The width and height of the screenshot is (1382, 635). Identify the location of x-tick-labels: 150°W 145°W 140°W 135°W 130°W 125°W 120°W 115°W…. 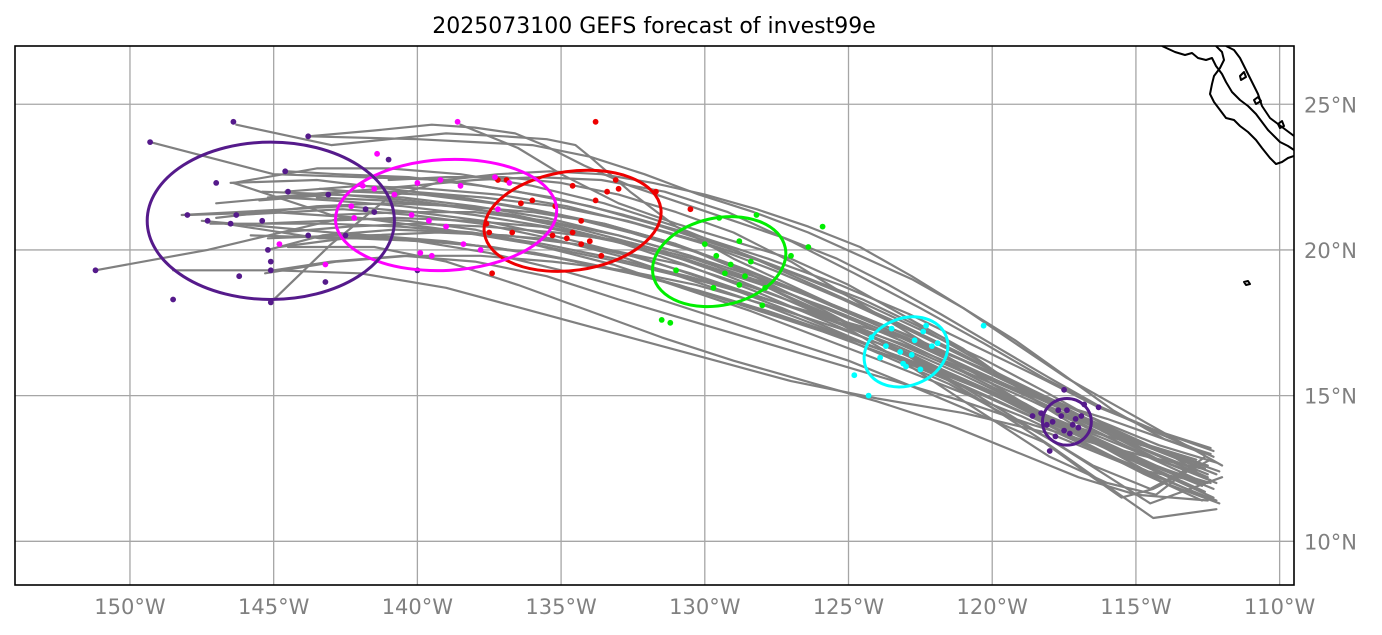
(704, 607).